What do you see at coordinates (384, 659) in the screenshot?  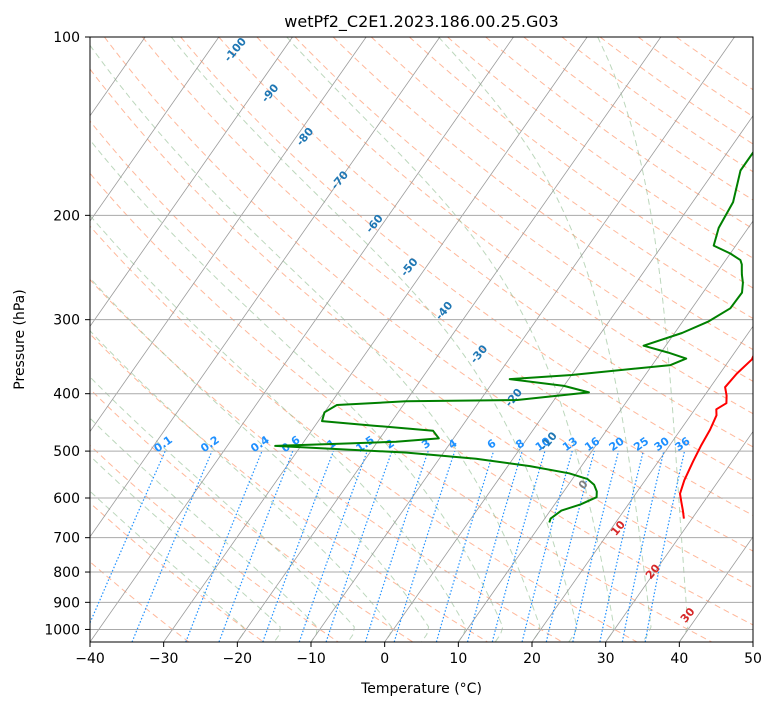 I see `x-tick-label: 0` at bounding box center [384, 659].